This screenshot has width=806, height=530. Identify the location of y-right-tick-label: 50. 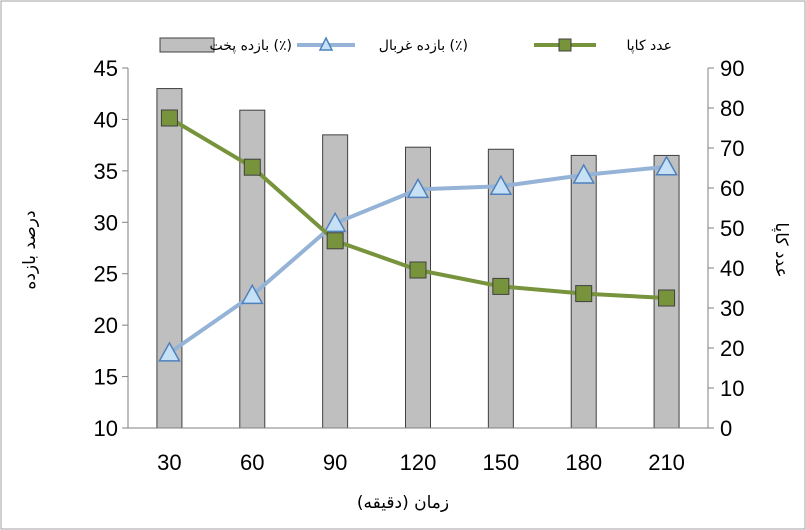
(732, 228).